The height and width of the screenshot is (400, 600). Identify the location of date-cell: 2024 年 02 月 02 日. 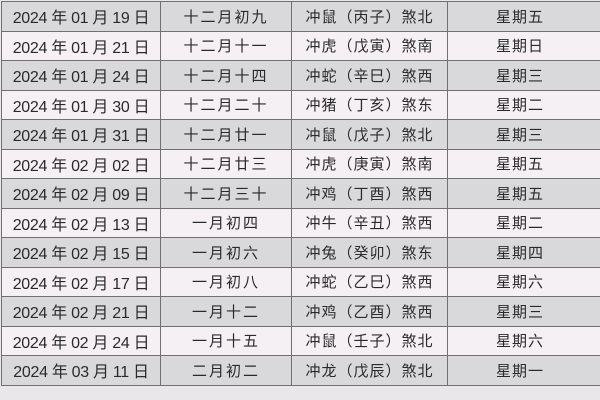
(81, 163).